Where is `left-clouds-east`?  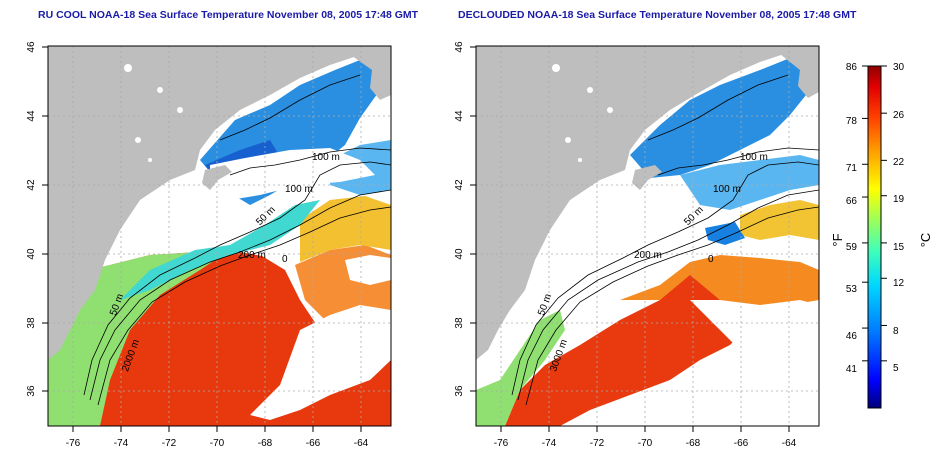
left-clouds-east is located at coordinates (368, 270).